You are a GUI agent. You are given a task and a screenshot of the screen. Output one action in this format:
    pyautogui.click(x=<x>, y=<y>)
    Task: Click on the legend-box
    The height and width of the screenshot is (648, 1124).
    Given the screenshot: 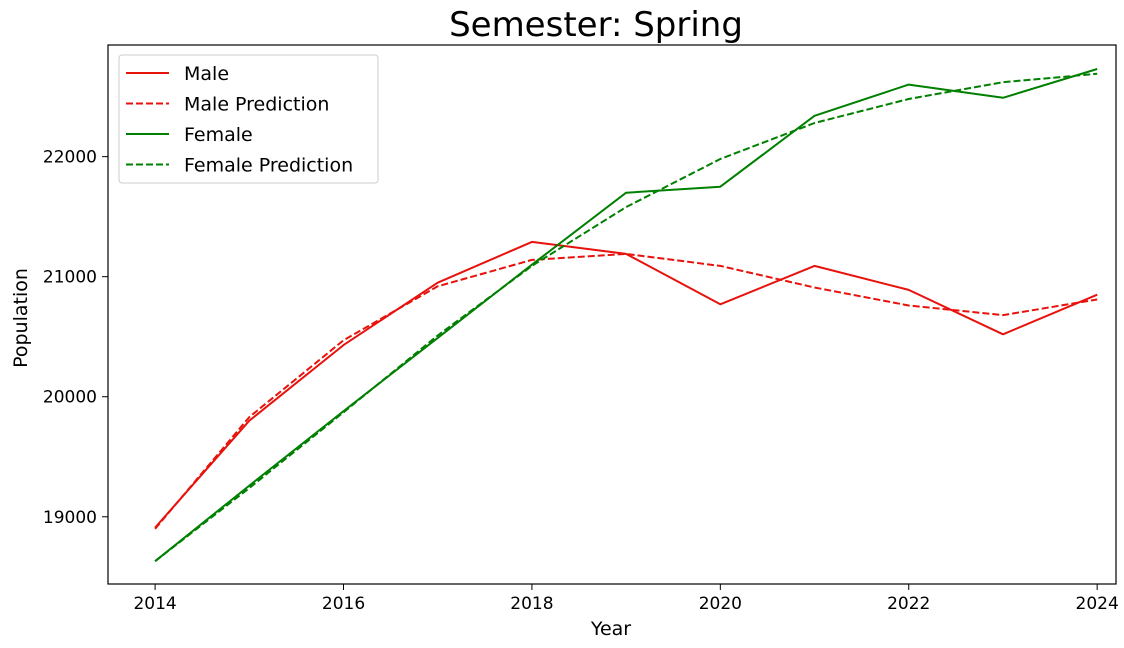 What is the action you would take?
    pyautogui.click(x=248, y=119)
    